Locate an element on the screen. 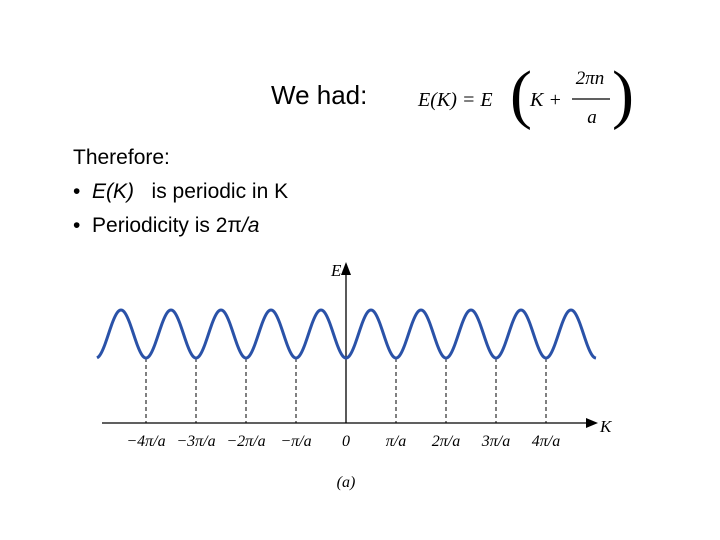 The image size is (720, 540). k-tick-label: 3π/a is located at coordinates (495, 441).